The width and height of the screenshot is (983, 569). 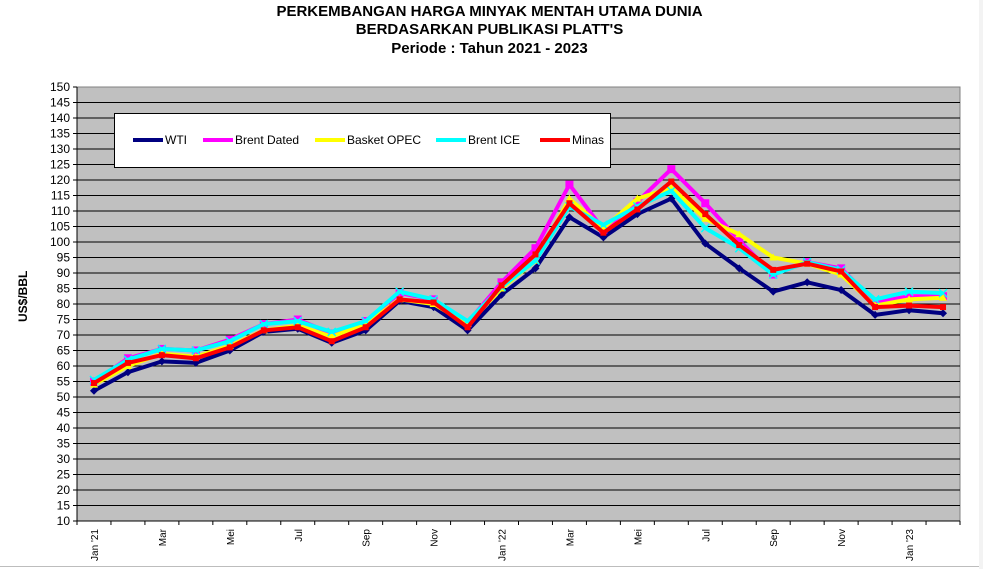 I want to click on svg-text: 15, so click(x=64, y=506).